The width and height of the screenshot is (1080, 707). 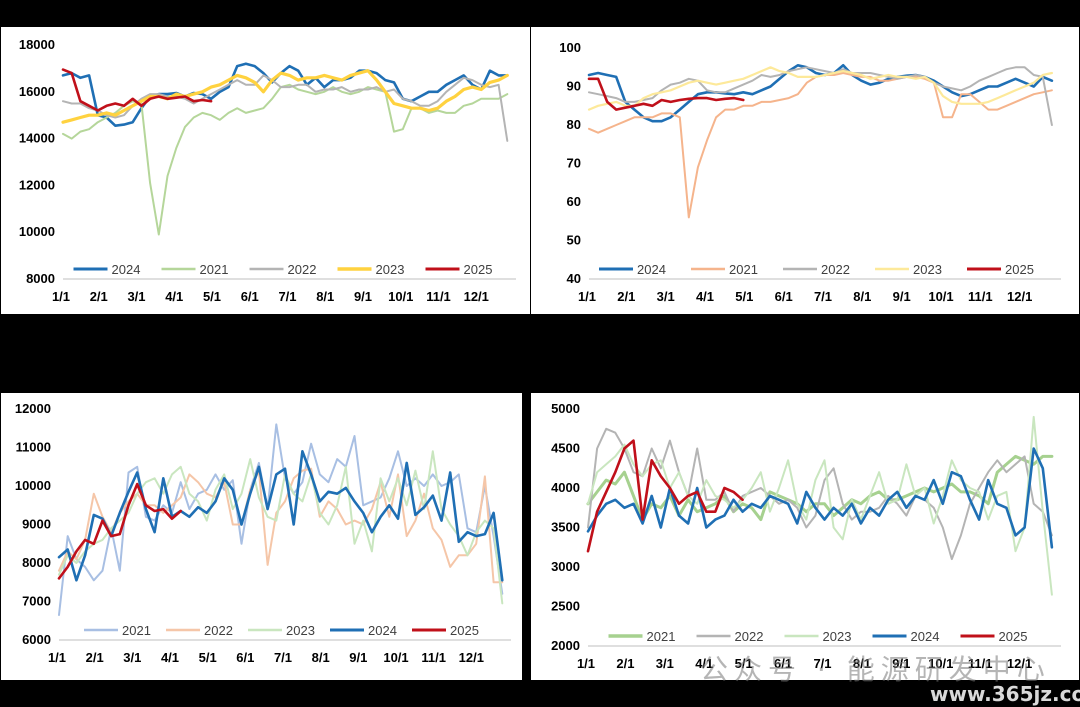 I want to click on y-tick-label: 50, so click(x=574, y=240).